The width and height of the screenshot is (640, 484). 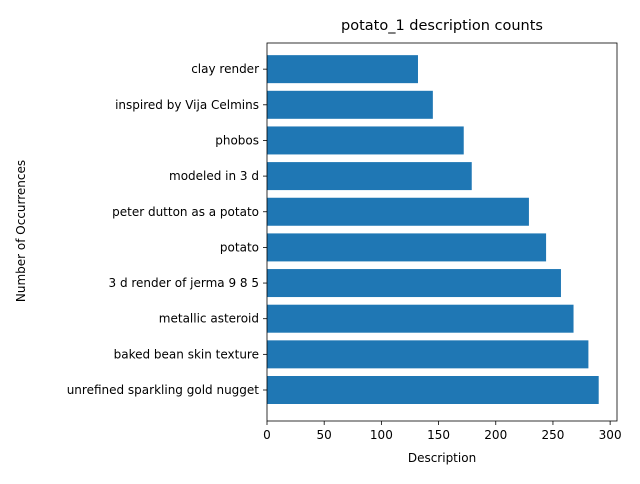 I want to click on y-tick-label-7: phobos, so click(x=237, y=140).